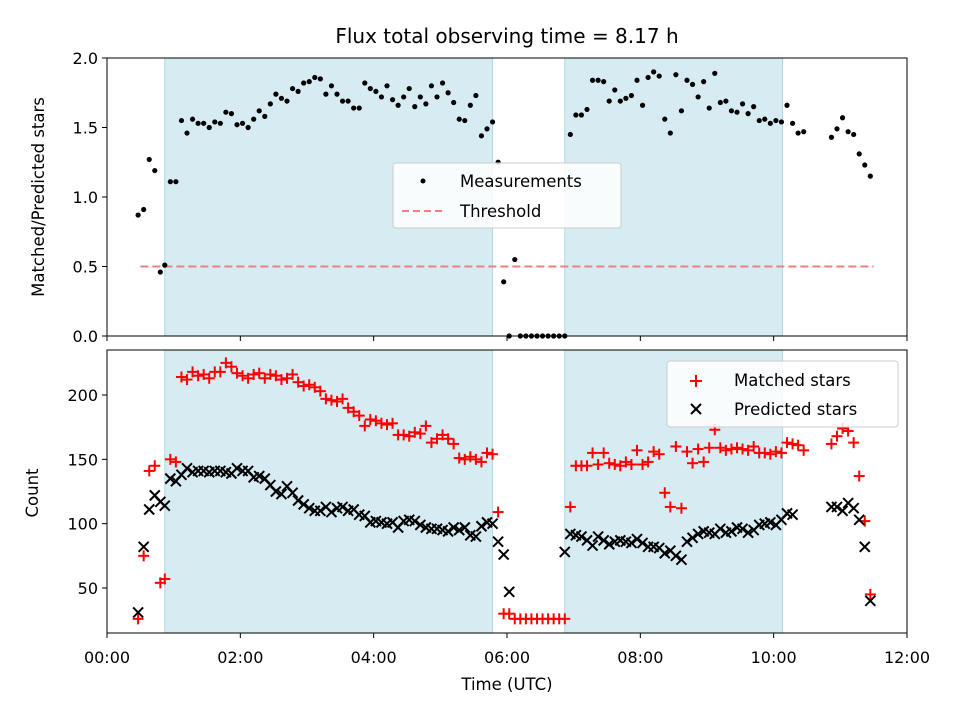 Image resolution: width=960 pixels, height=720 pixels. Describe the element at coordinates (329, 491) in the screenshot. I see `observing-interval-shade` at that location.